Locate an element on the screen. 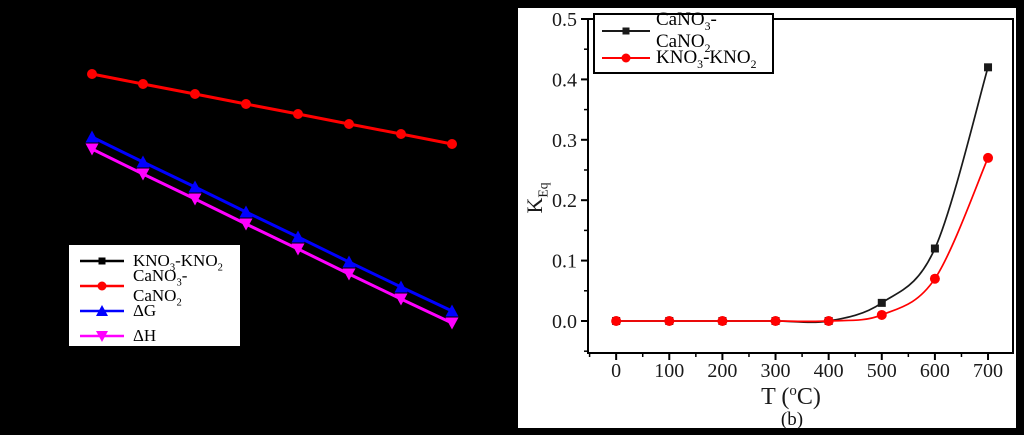  x-tick-label: 100 is located at coordinates (669, 371).